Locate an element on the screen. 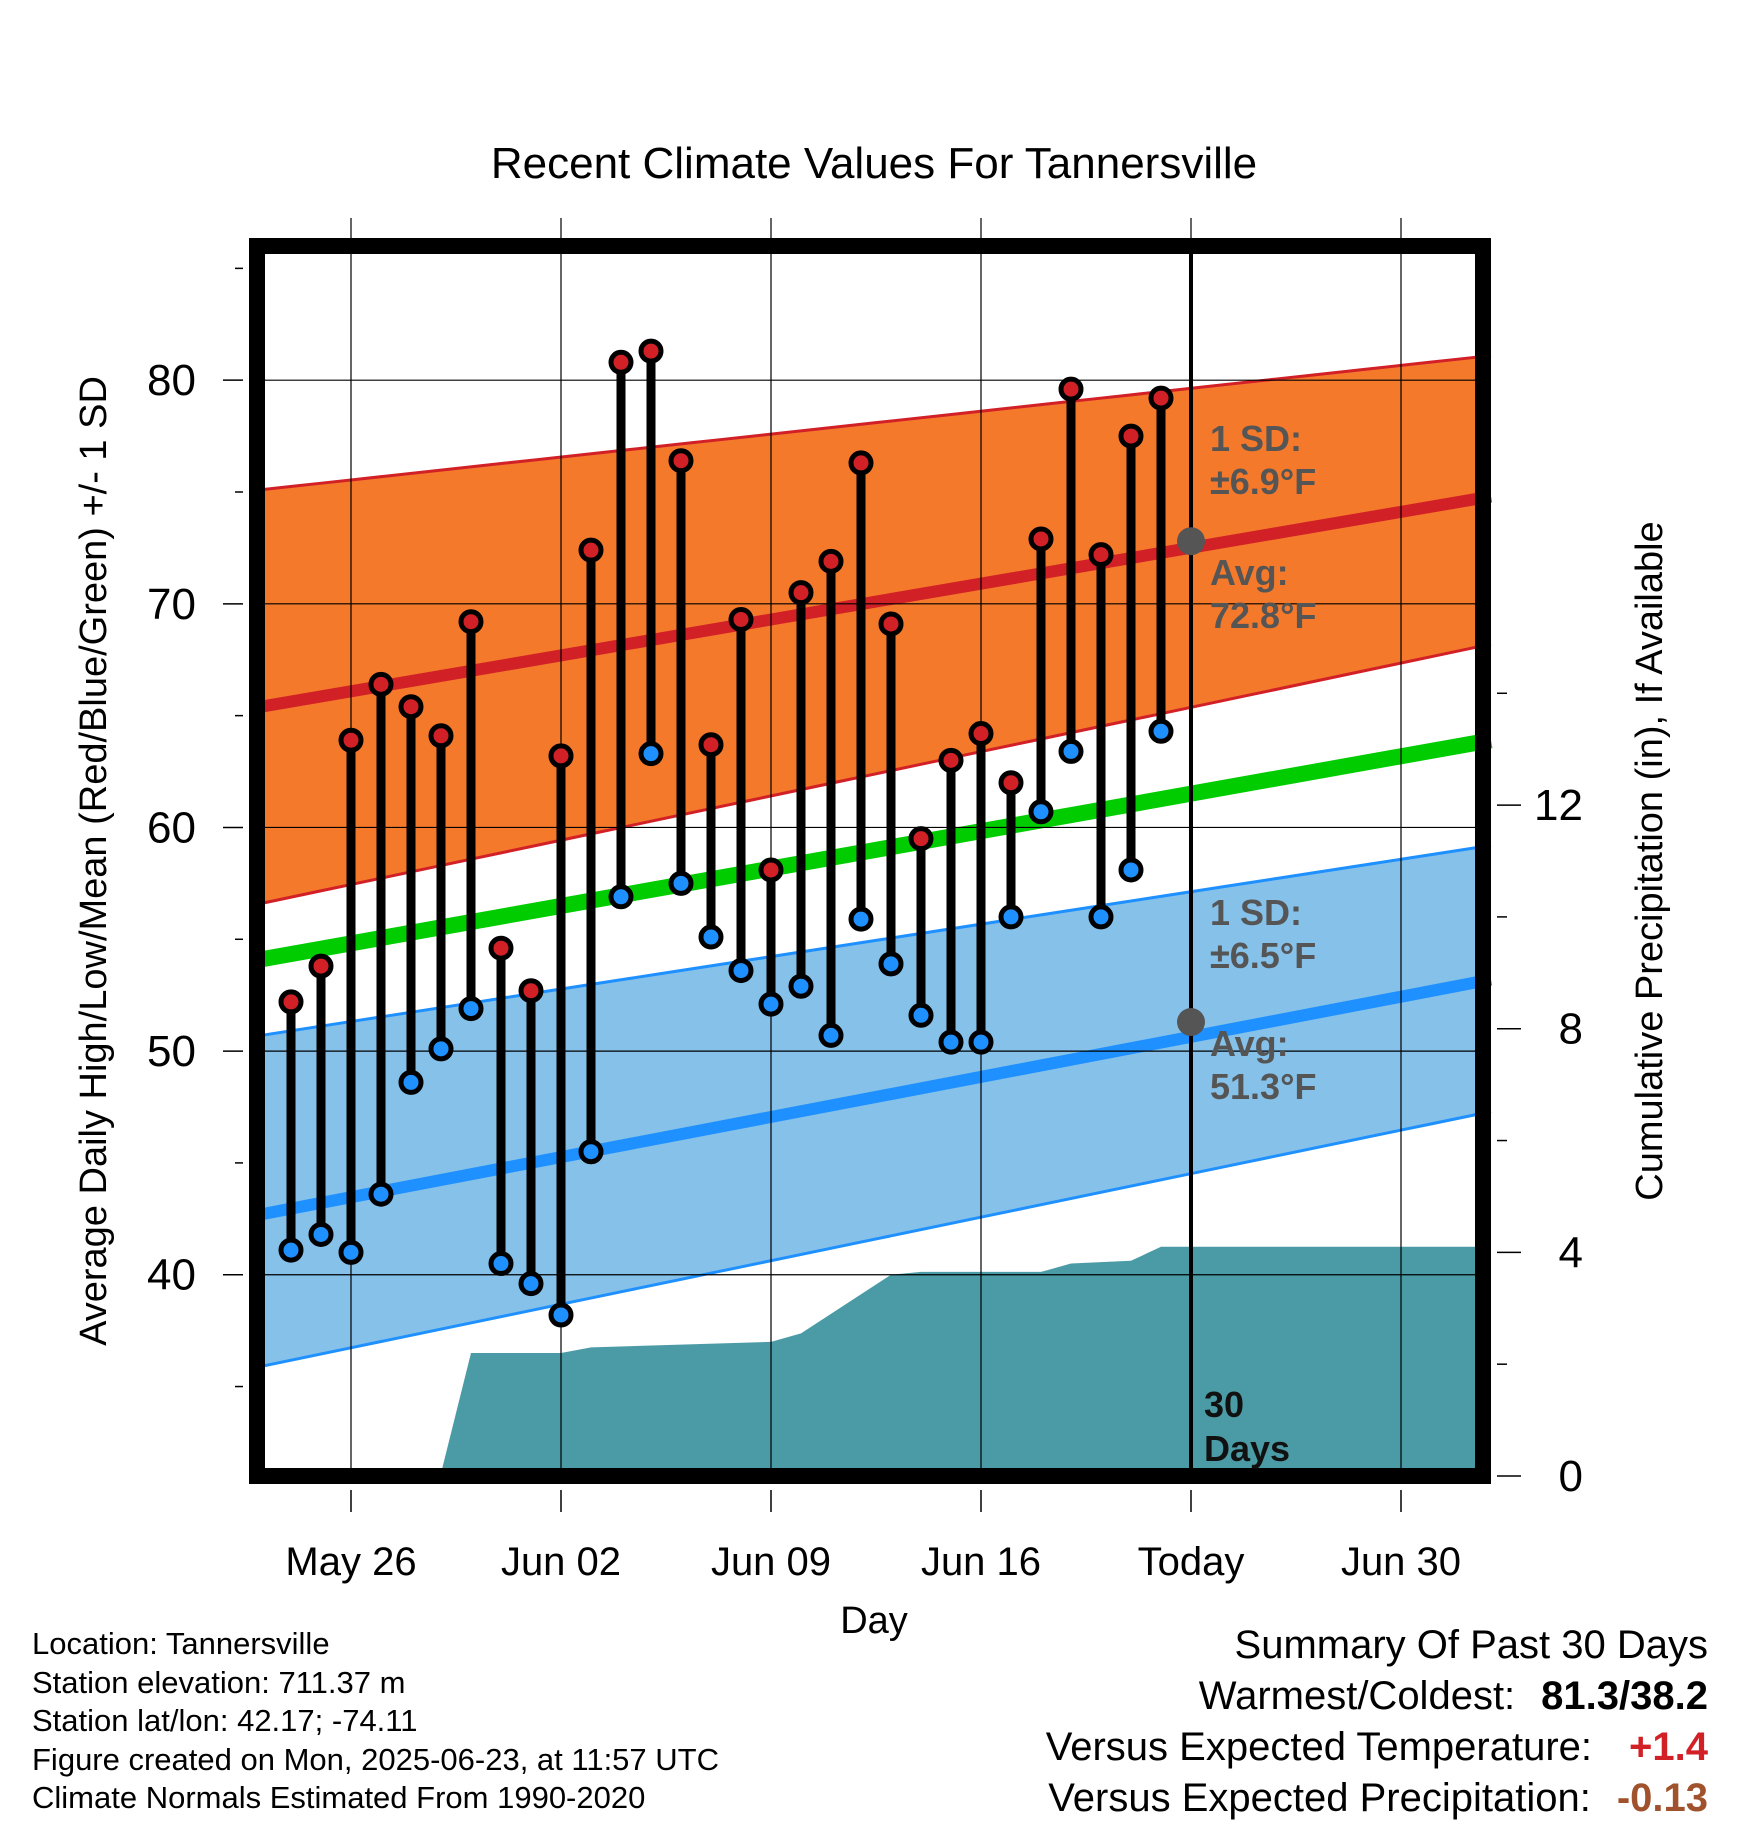  summary-temp-value: +1.4 is located at coordinates (1668, 1747).